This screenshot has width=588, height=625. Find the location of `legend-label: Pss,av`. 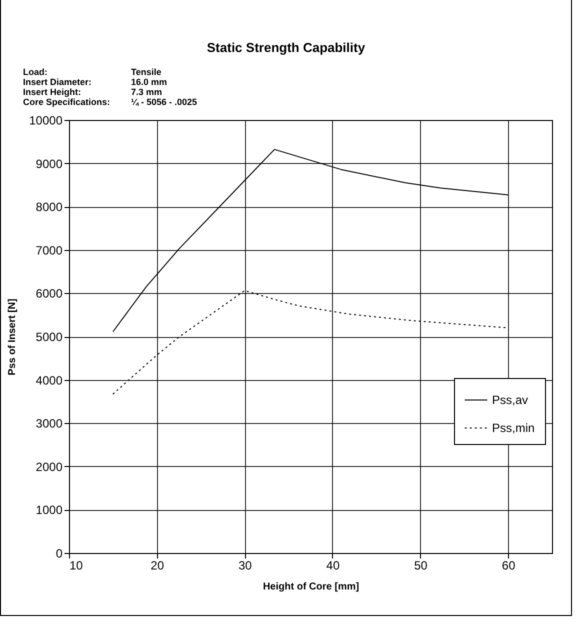

legend-label: Pss,av is located at coordinates (510, 400).